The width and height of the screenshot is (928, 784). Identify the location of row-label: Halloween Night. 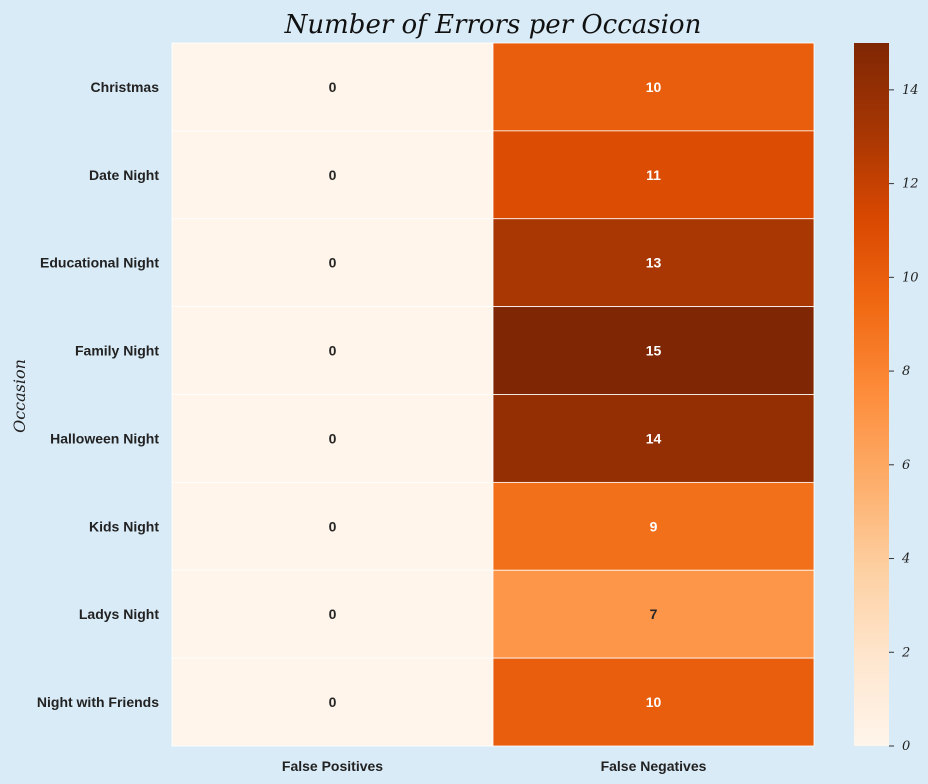
(104, 438).